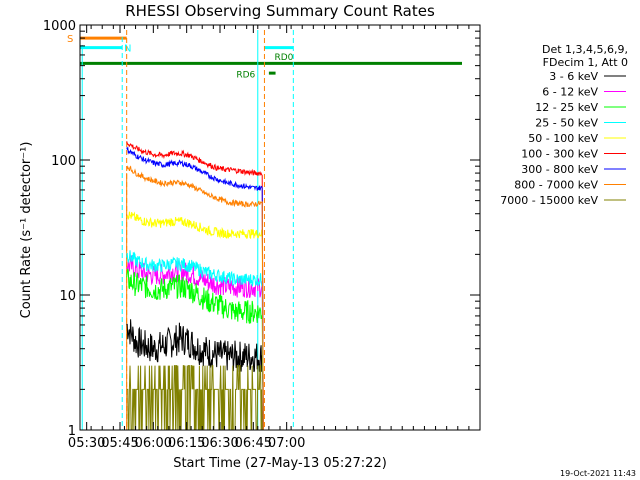 This screenshot has height=480, width=640. I want to click on x-tick-label: 06:30, so click(219, 443).